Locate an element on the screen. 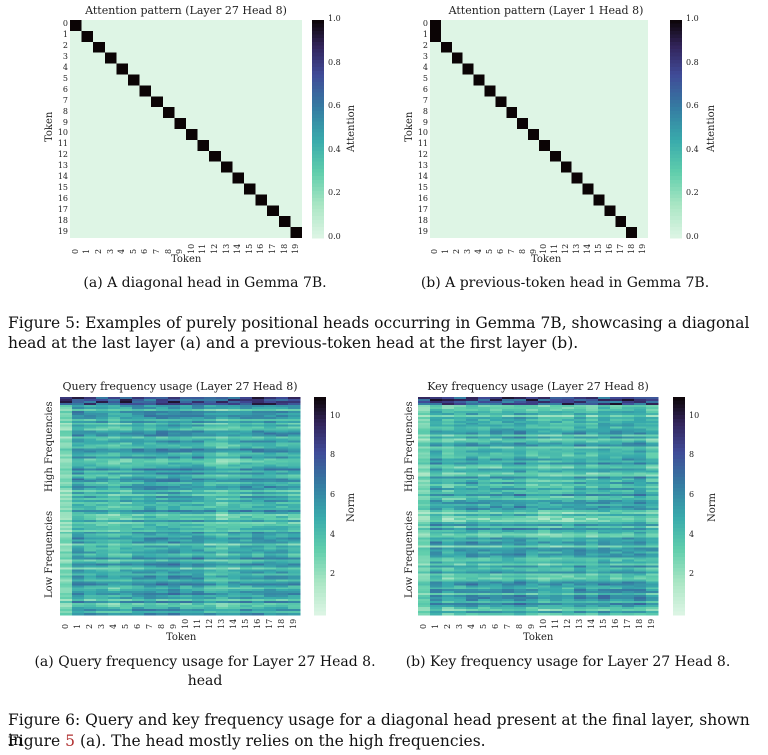 The image size is (768, 755). fig5a-xlabel: Token is located at coordinates (186, 259).